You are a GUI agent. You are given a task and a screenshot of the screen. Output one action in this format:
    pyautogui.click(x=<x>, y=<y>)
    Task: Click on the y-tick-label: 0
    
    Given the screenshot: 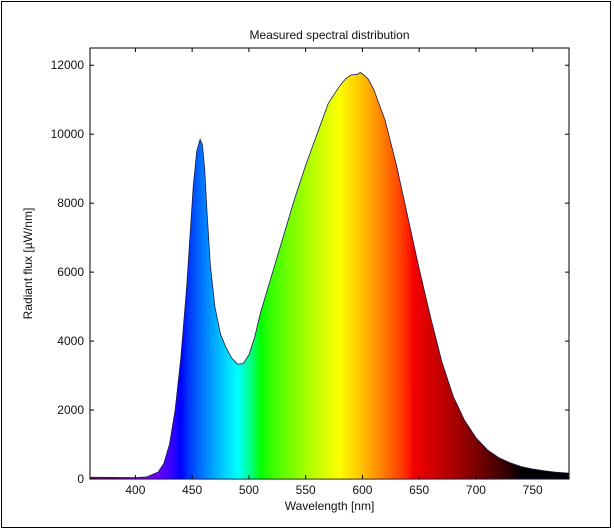 What is the action you would take?
    pyautogui.click(x=80, y=479)
    